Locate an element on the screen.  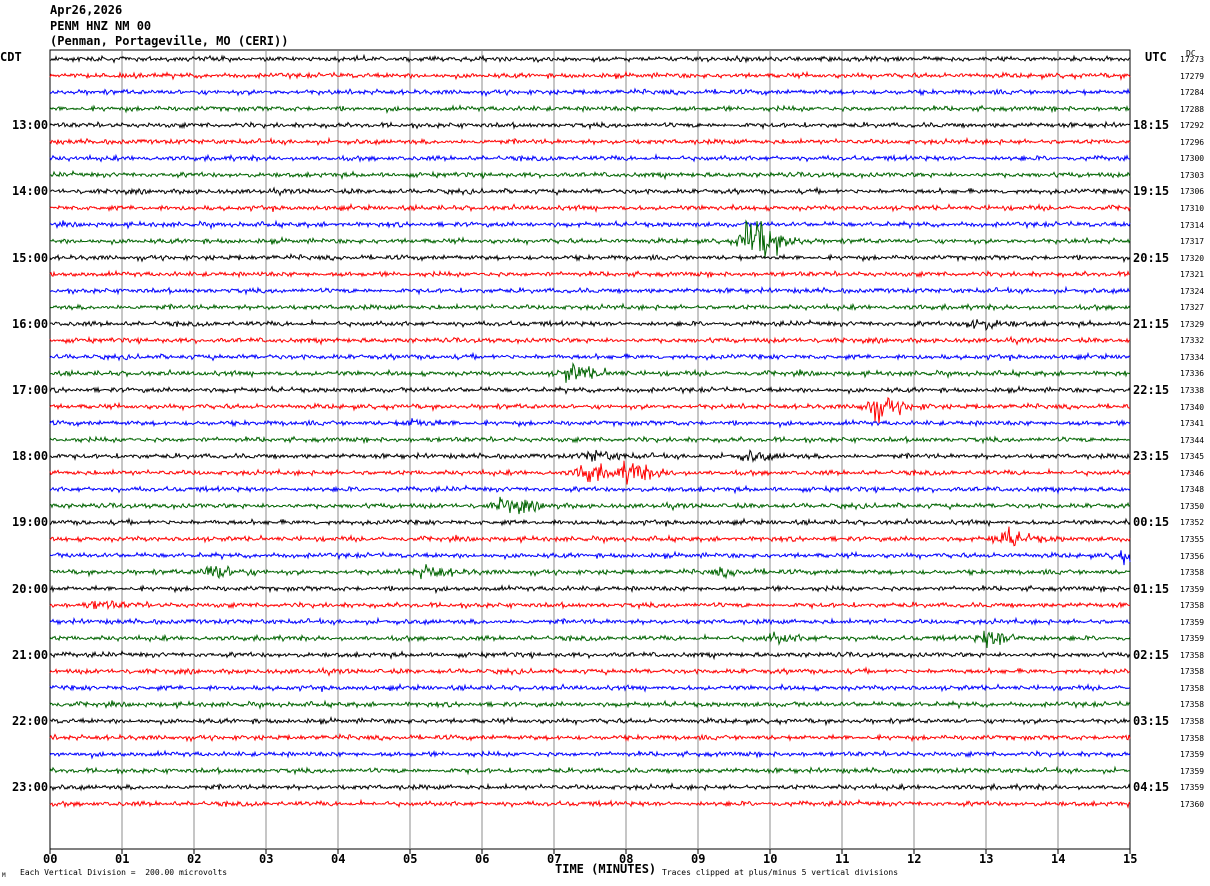
dc-offset-label: 17340 is located at coordinates (1192, 407).